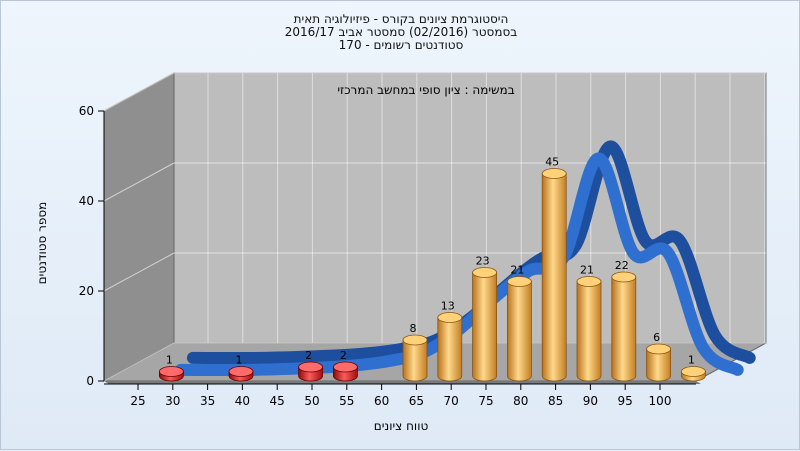  I want to click on y-tick-label: 40, so click(86, 201).